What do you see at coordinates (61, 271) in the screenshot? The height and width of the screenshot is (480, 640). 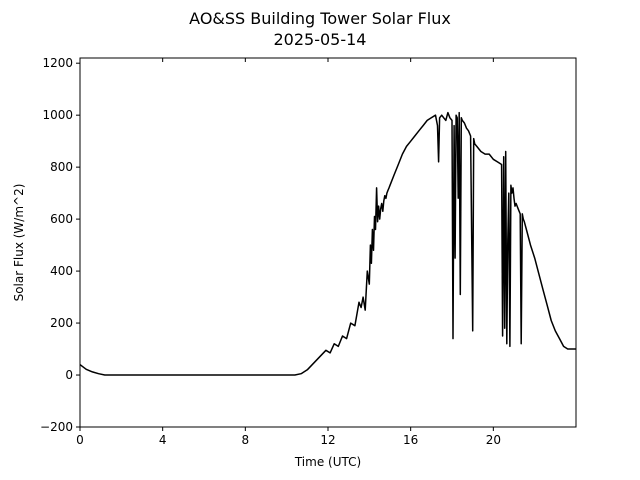 I see `y-tick-label: 400` at bounding box center [61, 271].